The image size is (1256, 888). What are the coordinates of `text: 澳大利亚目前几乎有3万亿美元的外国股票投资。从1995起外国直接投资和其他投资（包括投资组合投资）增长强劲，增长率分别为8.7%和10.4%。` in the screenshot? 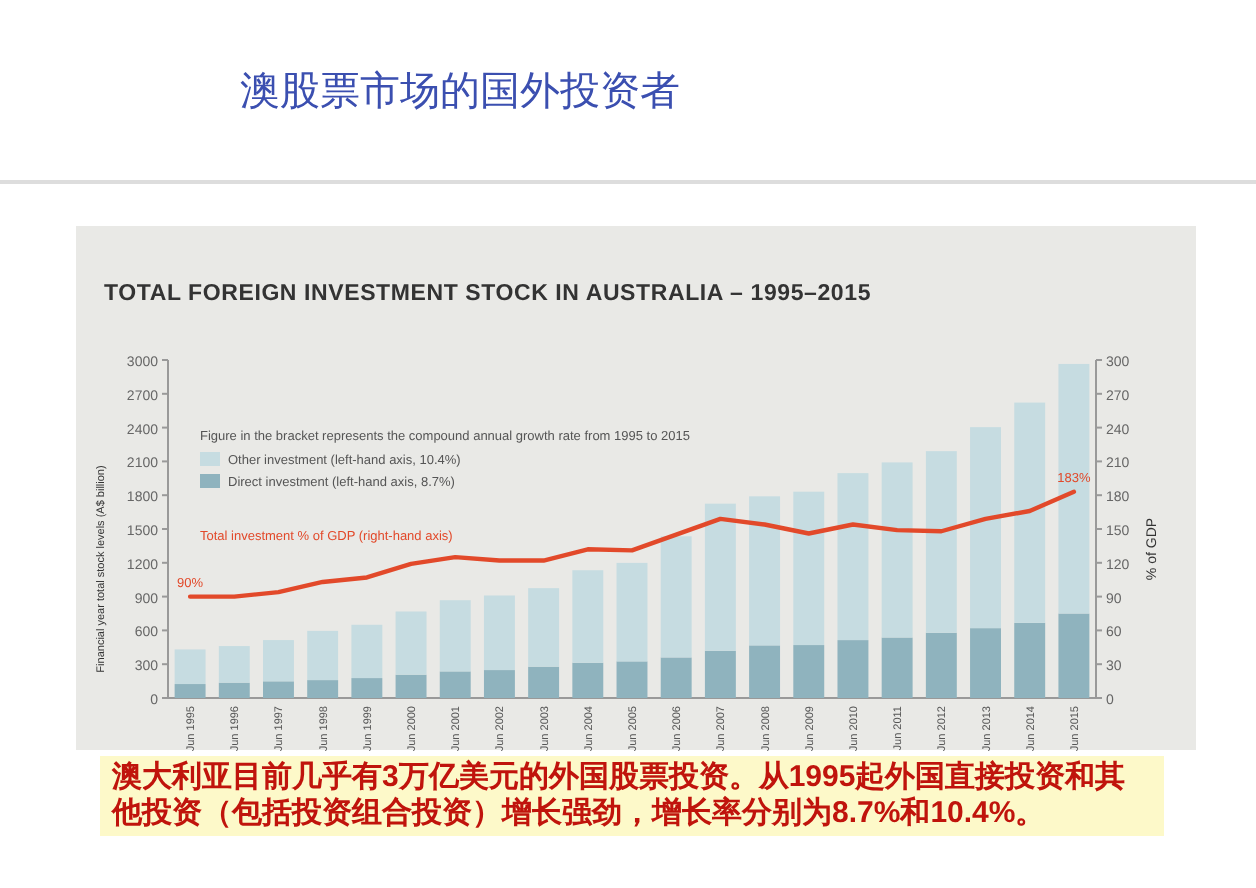 It's located at (632, 796).